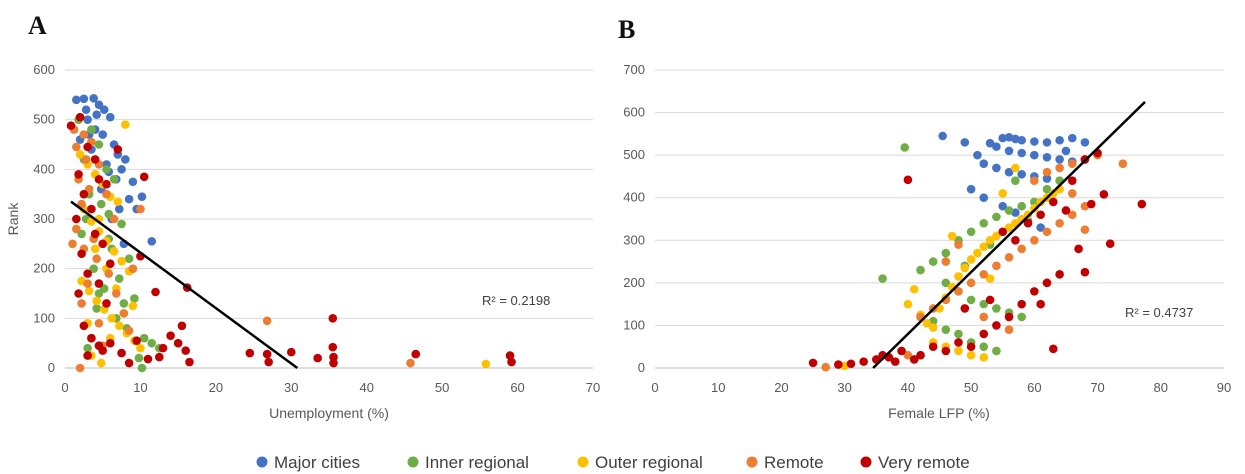  What do you see at coordinates (1159, 312) in the screenshot?
I see `panel-b-r-squared-label: R² = 0.4737` at bounding box center [1159, 312].